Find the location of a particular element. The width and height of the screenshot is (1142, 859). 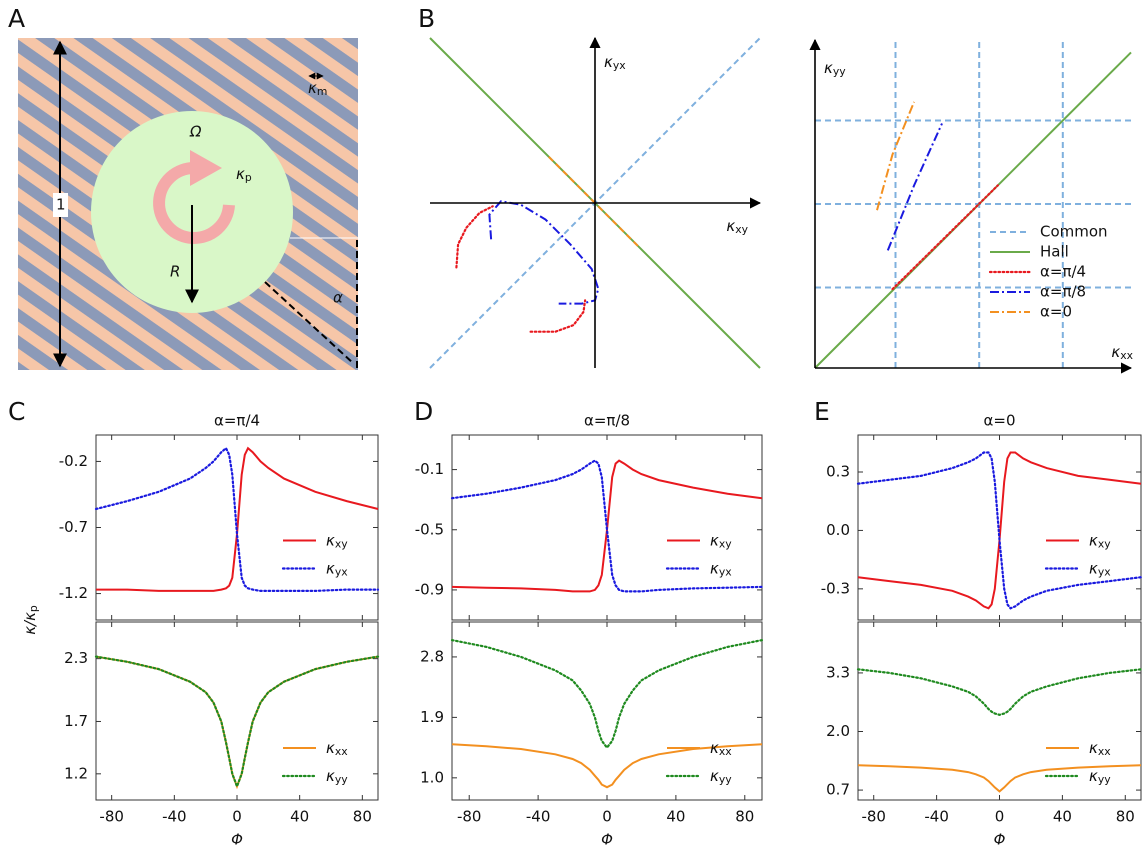

legend-label: Common is located at coordinates (1074, 232).